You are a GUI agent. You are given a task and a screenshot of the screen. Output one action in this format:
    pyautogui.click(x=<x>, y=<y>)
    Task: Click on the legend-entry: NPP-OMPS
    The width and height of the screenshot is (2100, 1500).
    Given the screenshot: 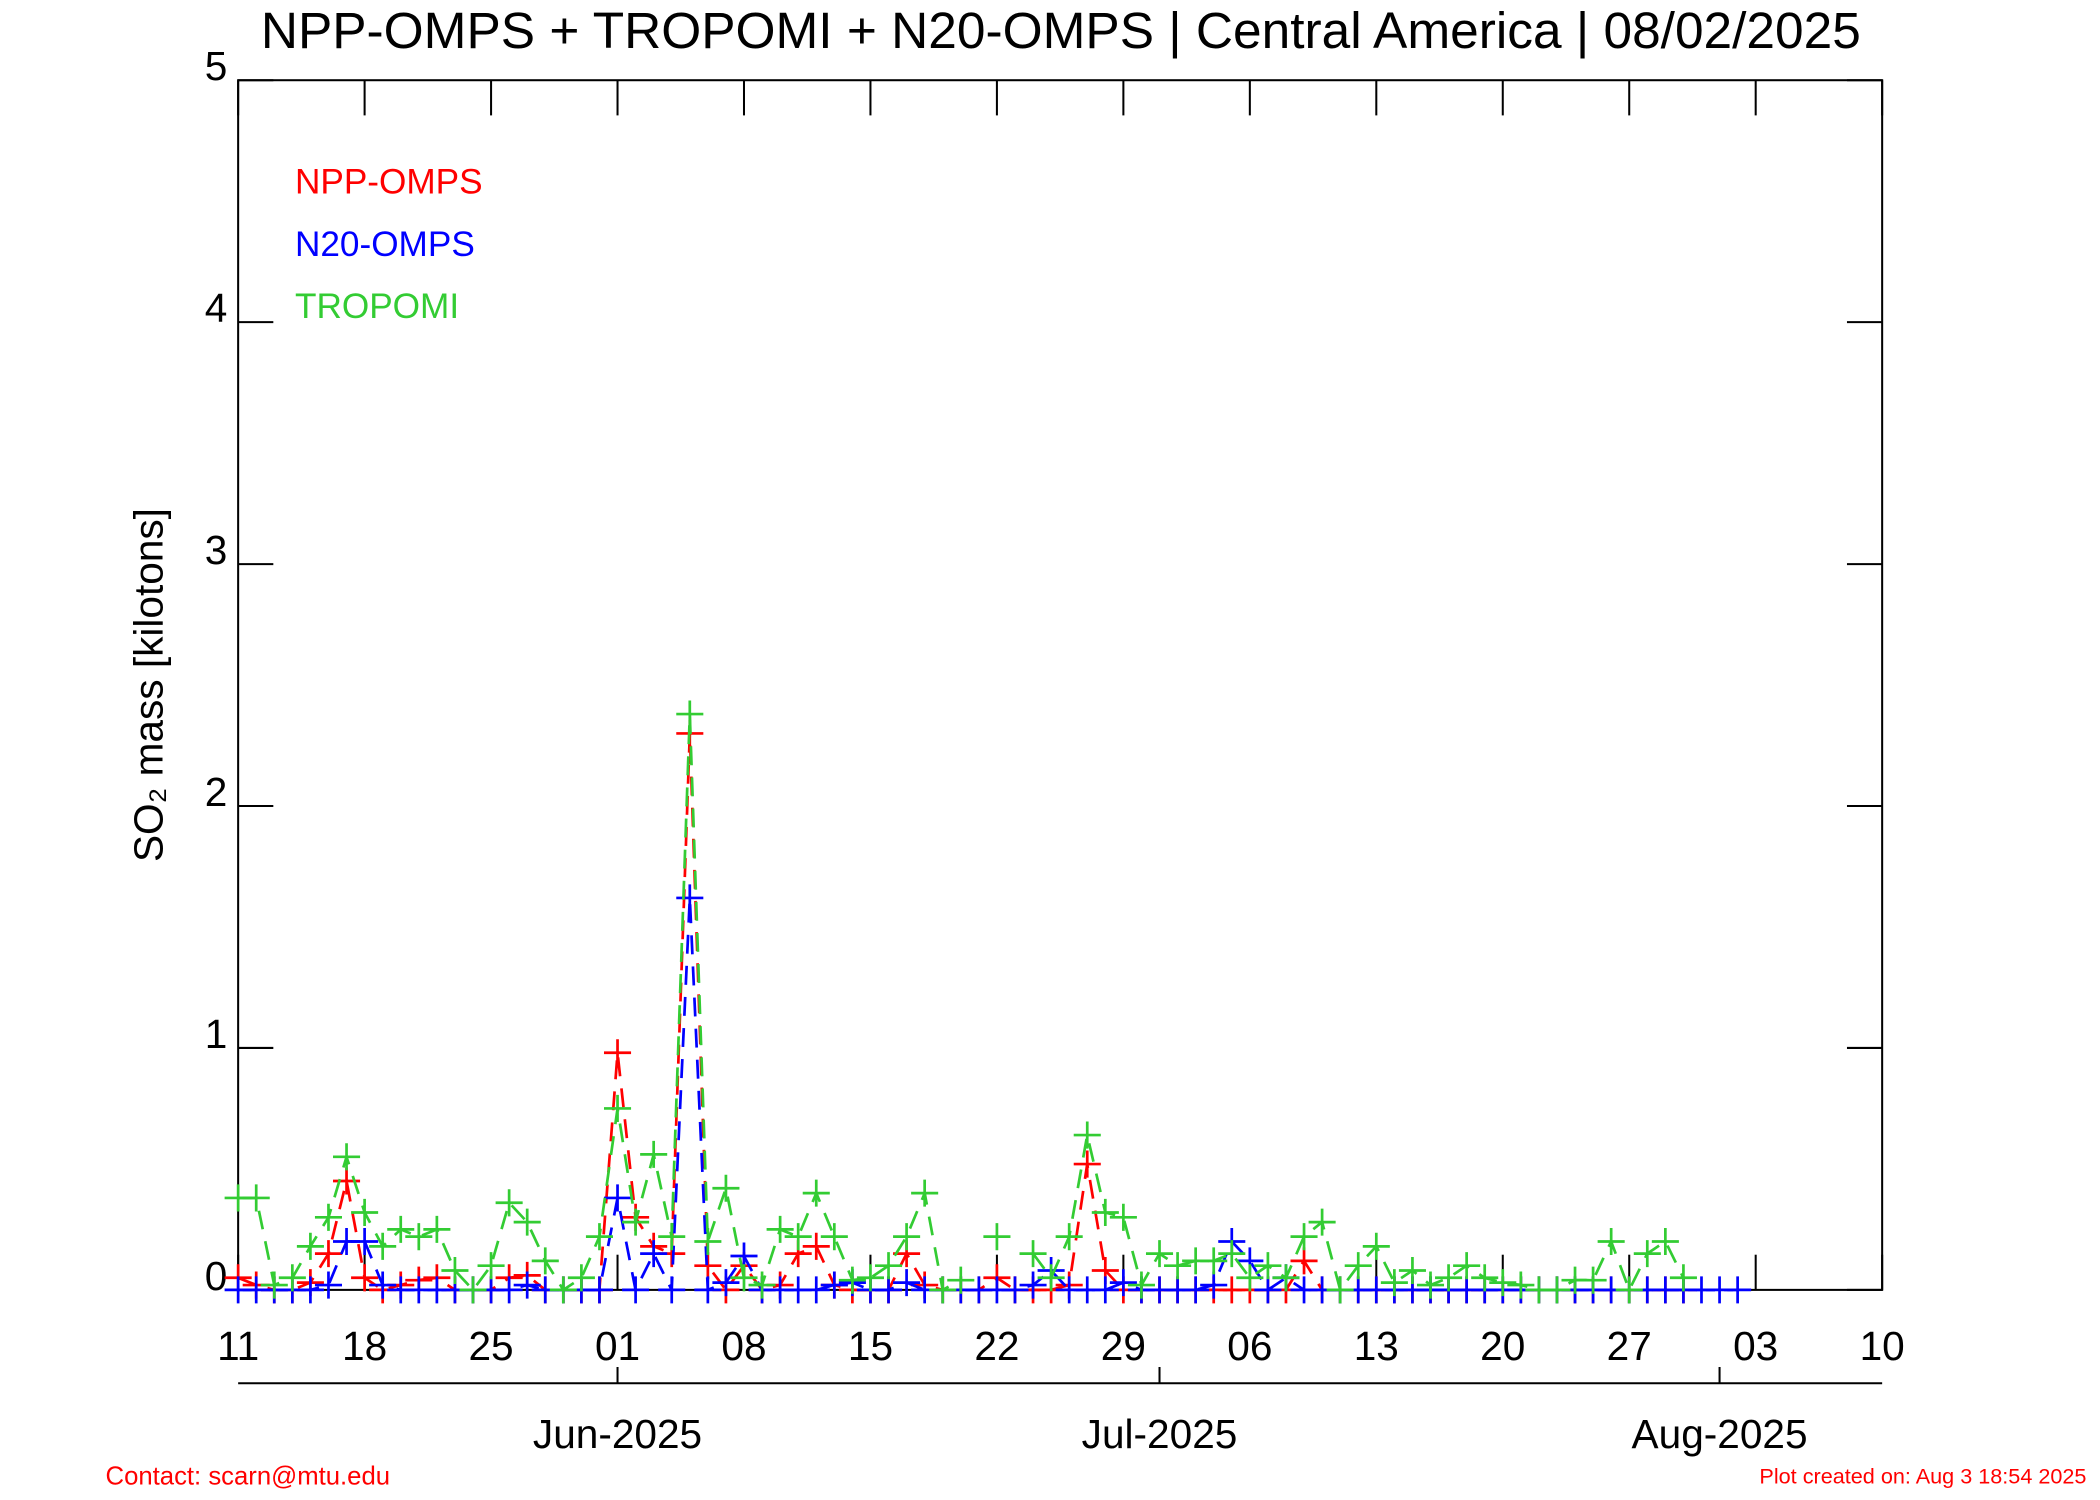 What is the action you would take?
    pyautogui.click(x=389, y=182)
    